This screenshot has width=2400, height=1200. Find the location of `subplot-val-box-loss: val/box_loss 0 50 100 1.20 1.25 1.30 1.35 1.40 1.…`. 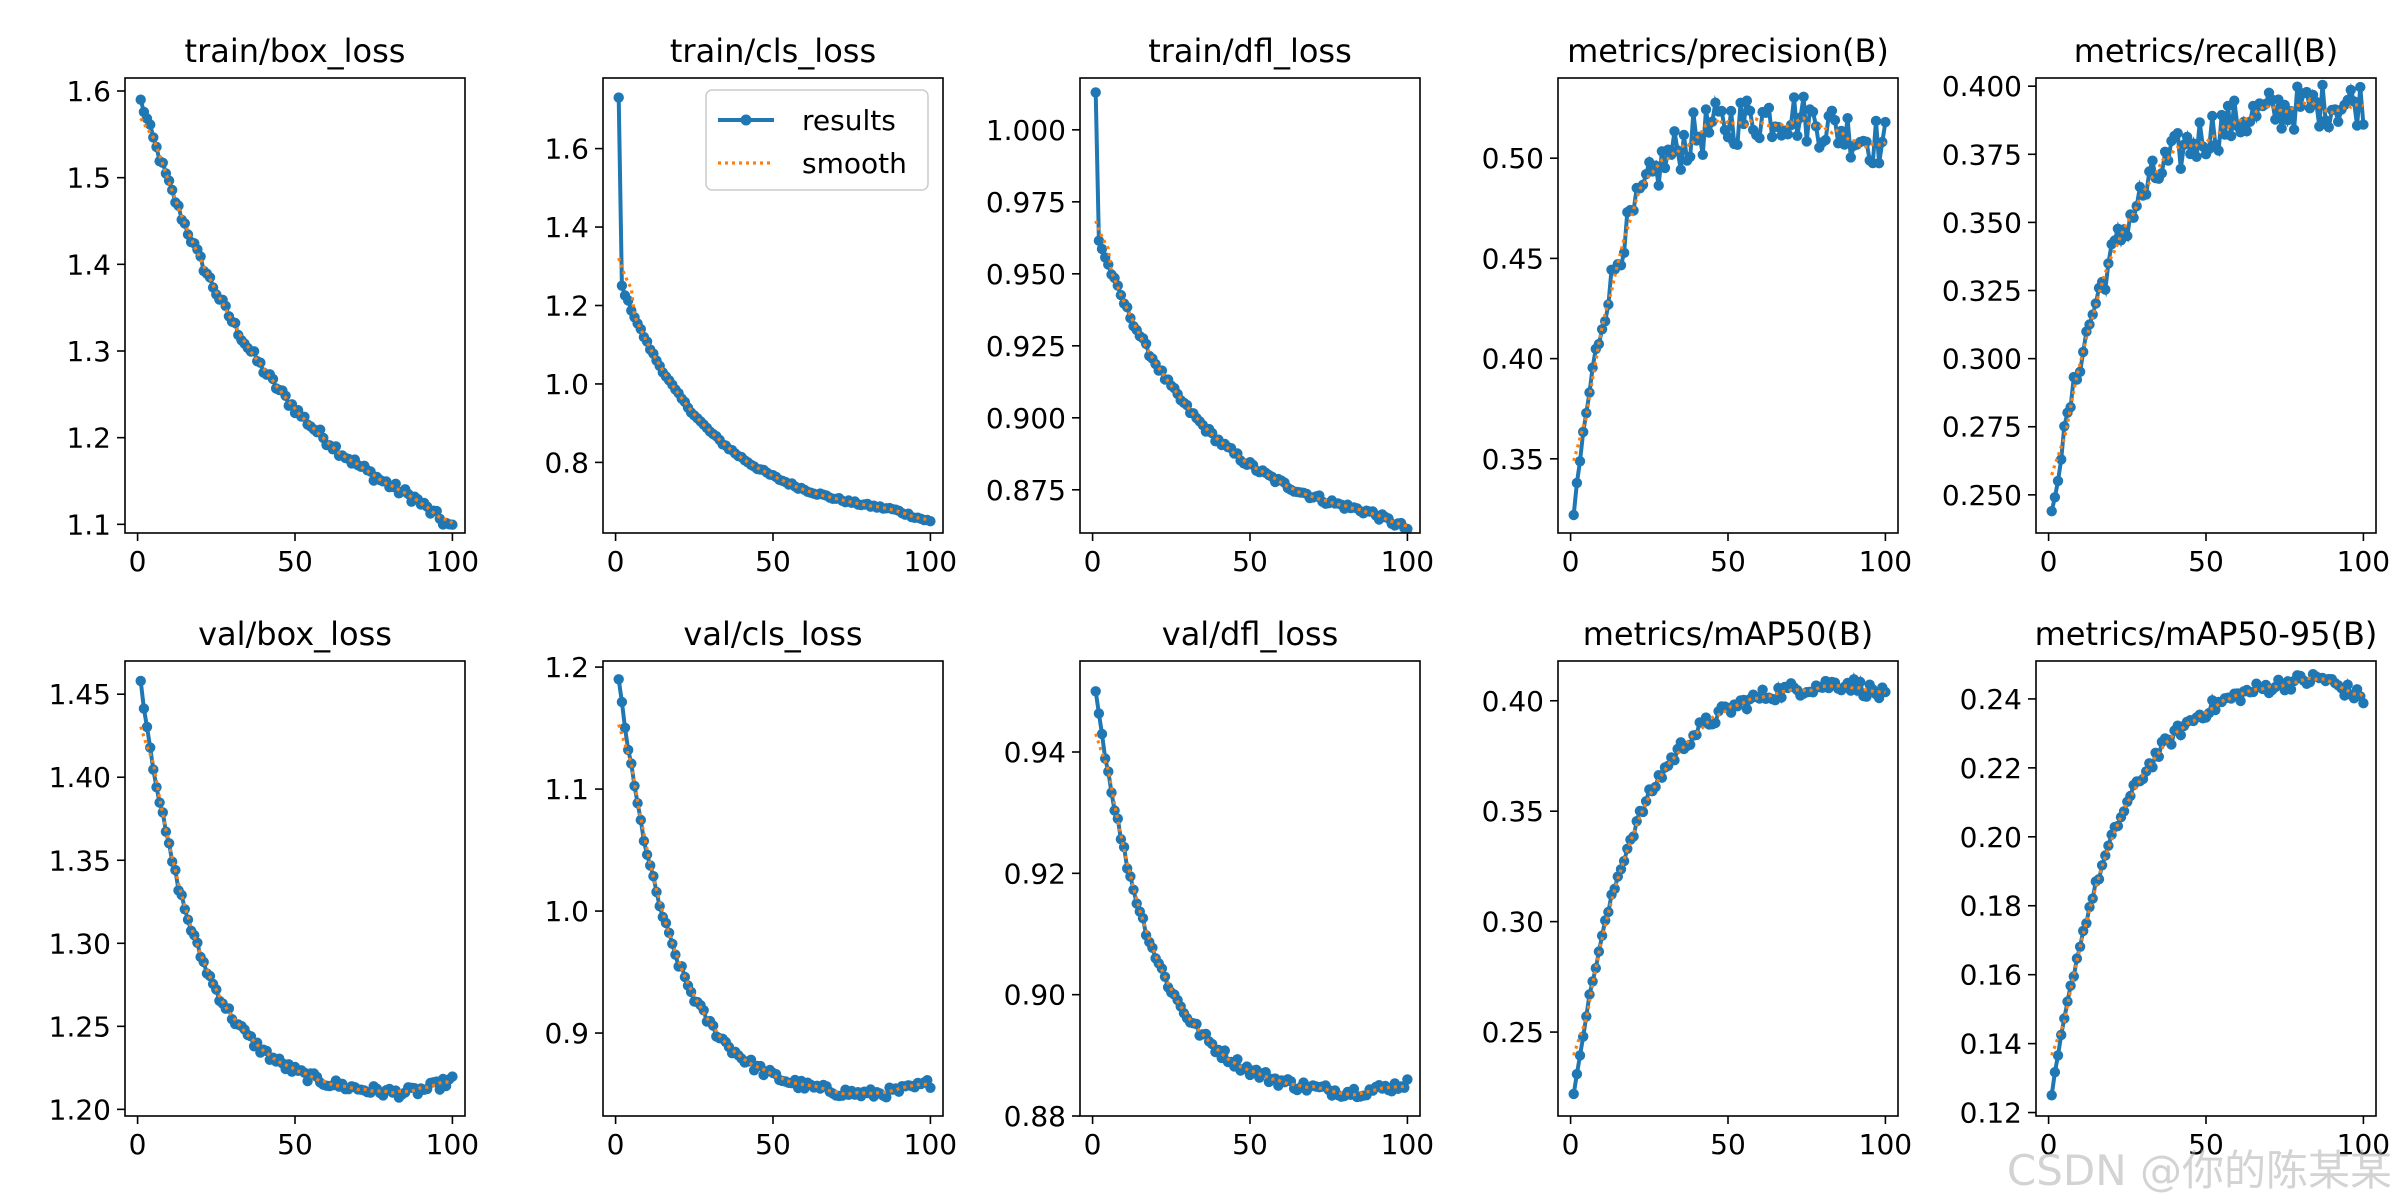

subplot-val-box-loss: val/box_loss 0 50 100 1.20 1.25 1.30 1.35 1.40 1.… is located at coordinates (264, 888).